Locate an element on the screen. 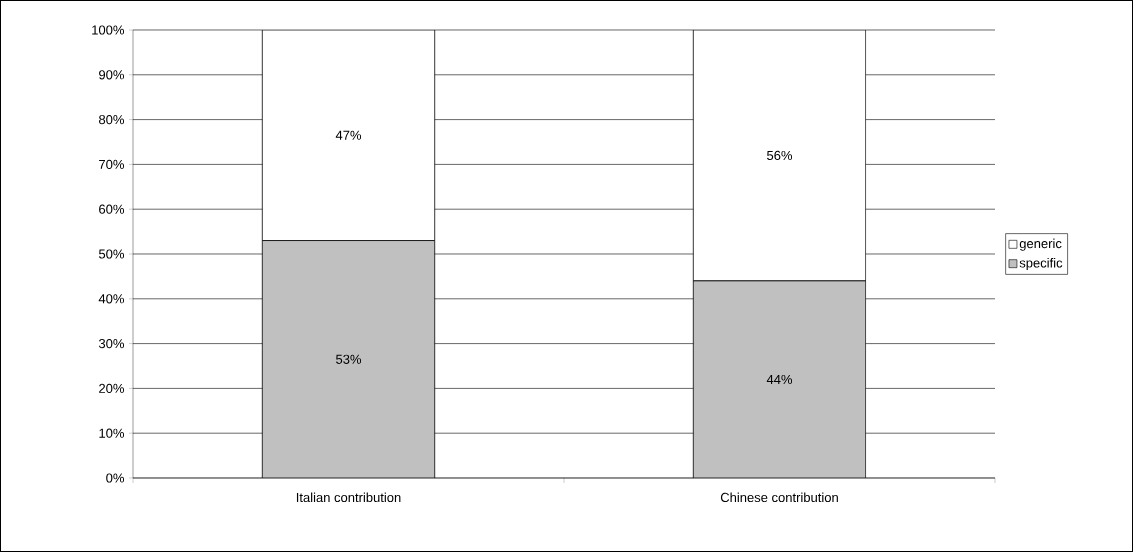  data-label: 56% is located at coordinates (780, 155).